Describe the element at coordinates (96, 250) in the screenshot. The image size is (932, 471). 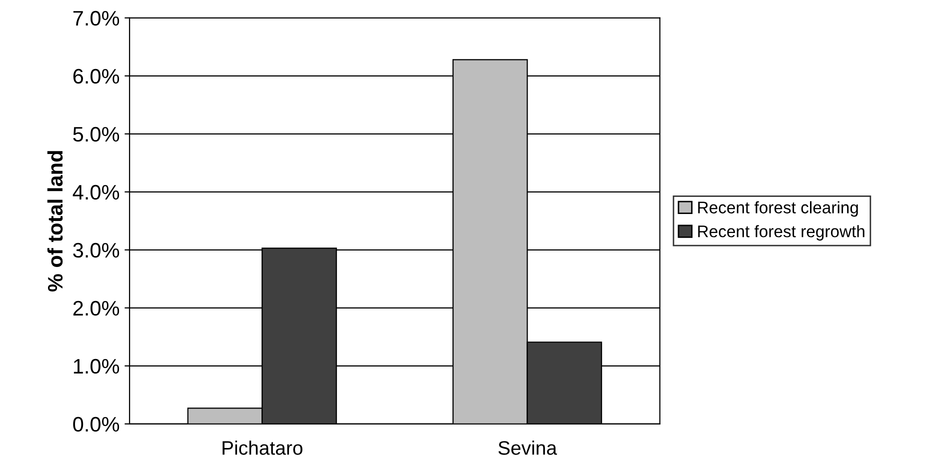
I see `y-tick-label: 3.0%` at that location.